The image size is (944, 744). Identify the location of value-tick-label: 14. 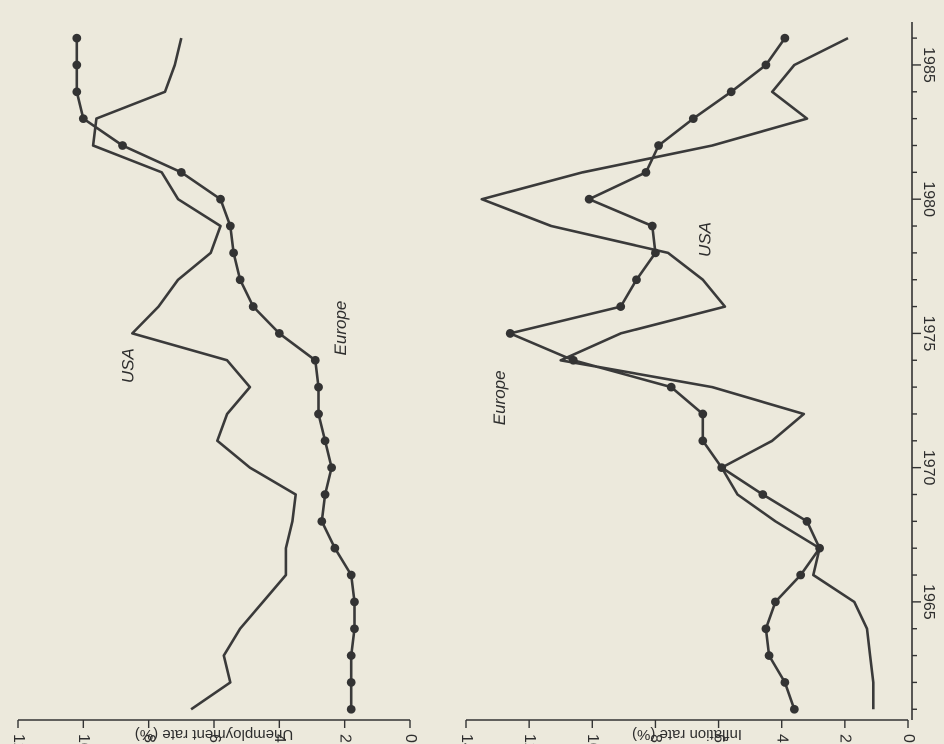
(466, 739).